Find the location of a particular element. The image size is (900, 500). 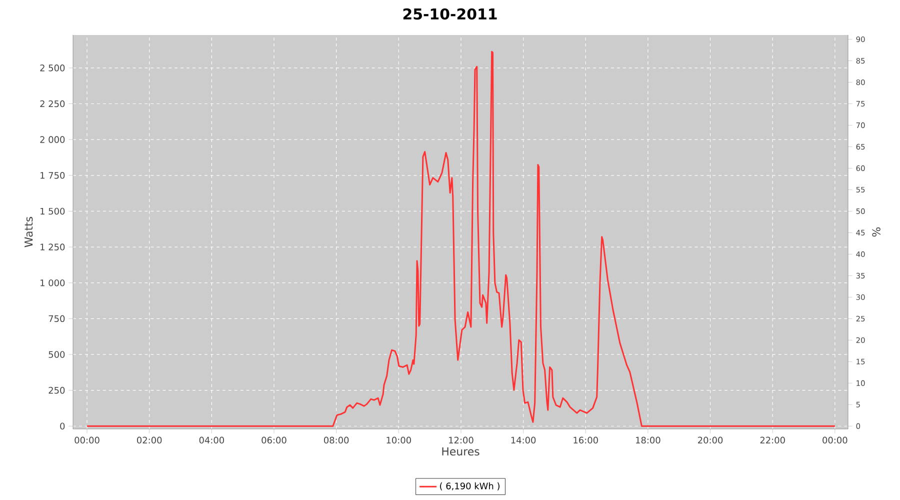

y-tick-label: 1 000 is located at coordinates (52, 282).